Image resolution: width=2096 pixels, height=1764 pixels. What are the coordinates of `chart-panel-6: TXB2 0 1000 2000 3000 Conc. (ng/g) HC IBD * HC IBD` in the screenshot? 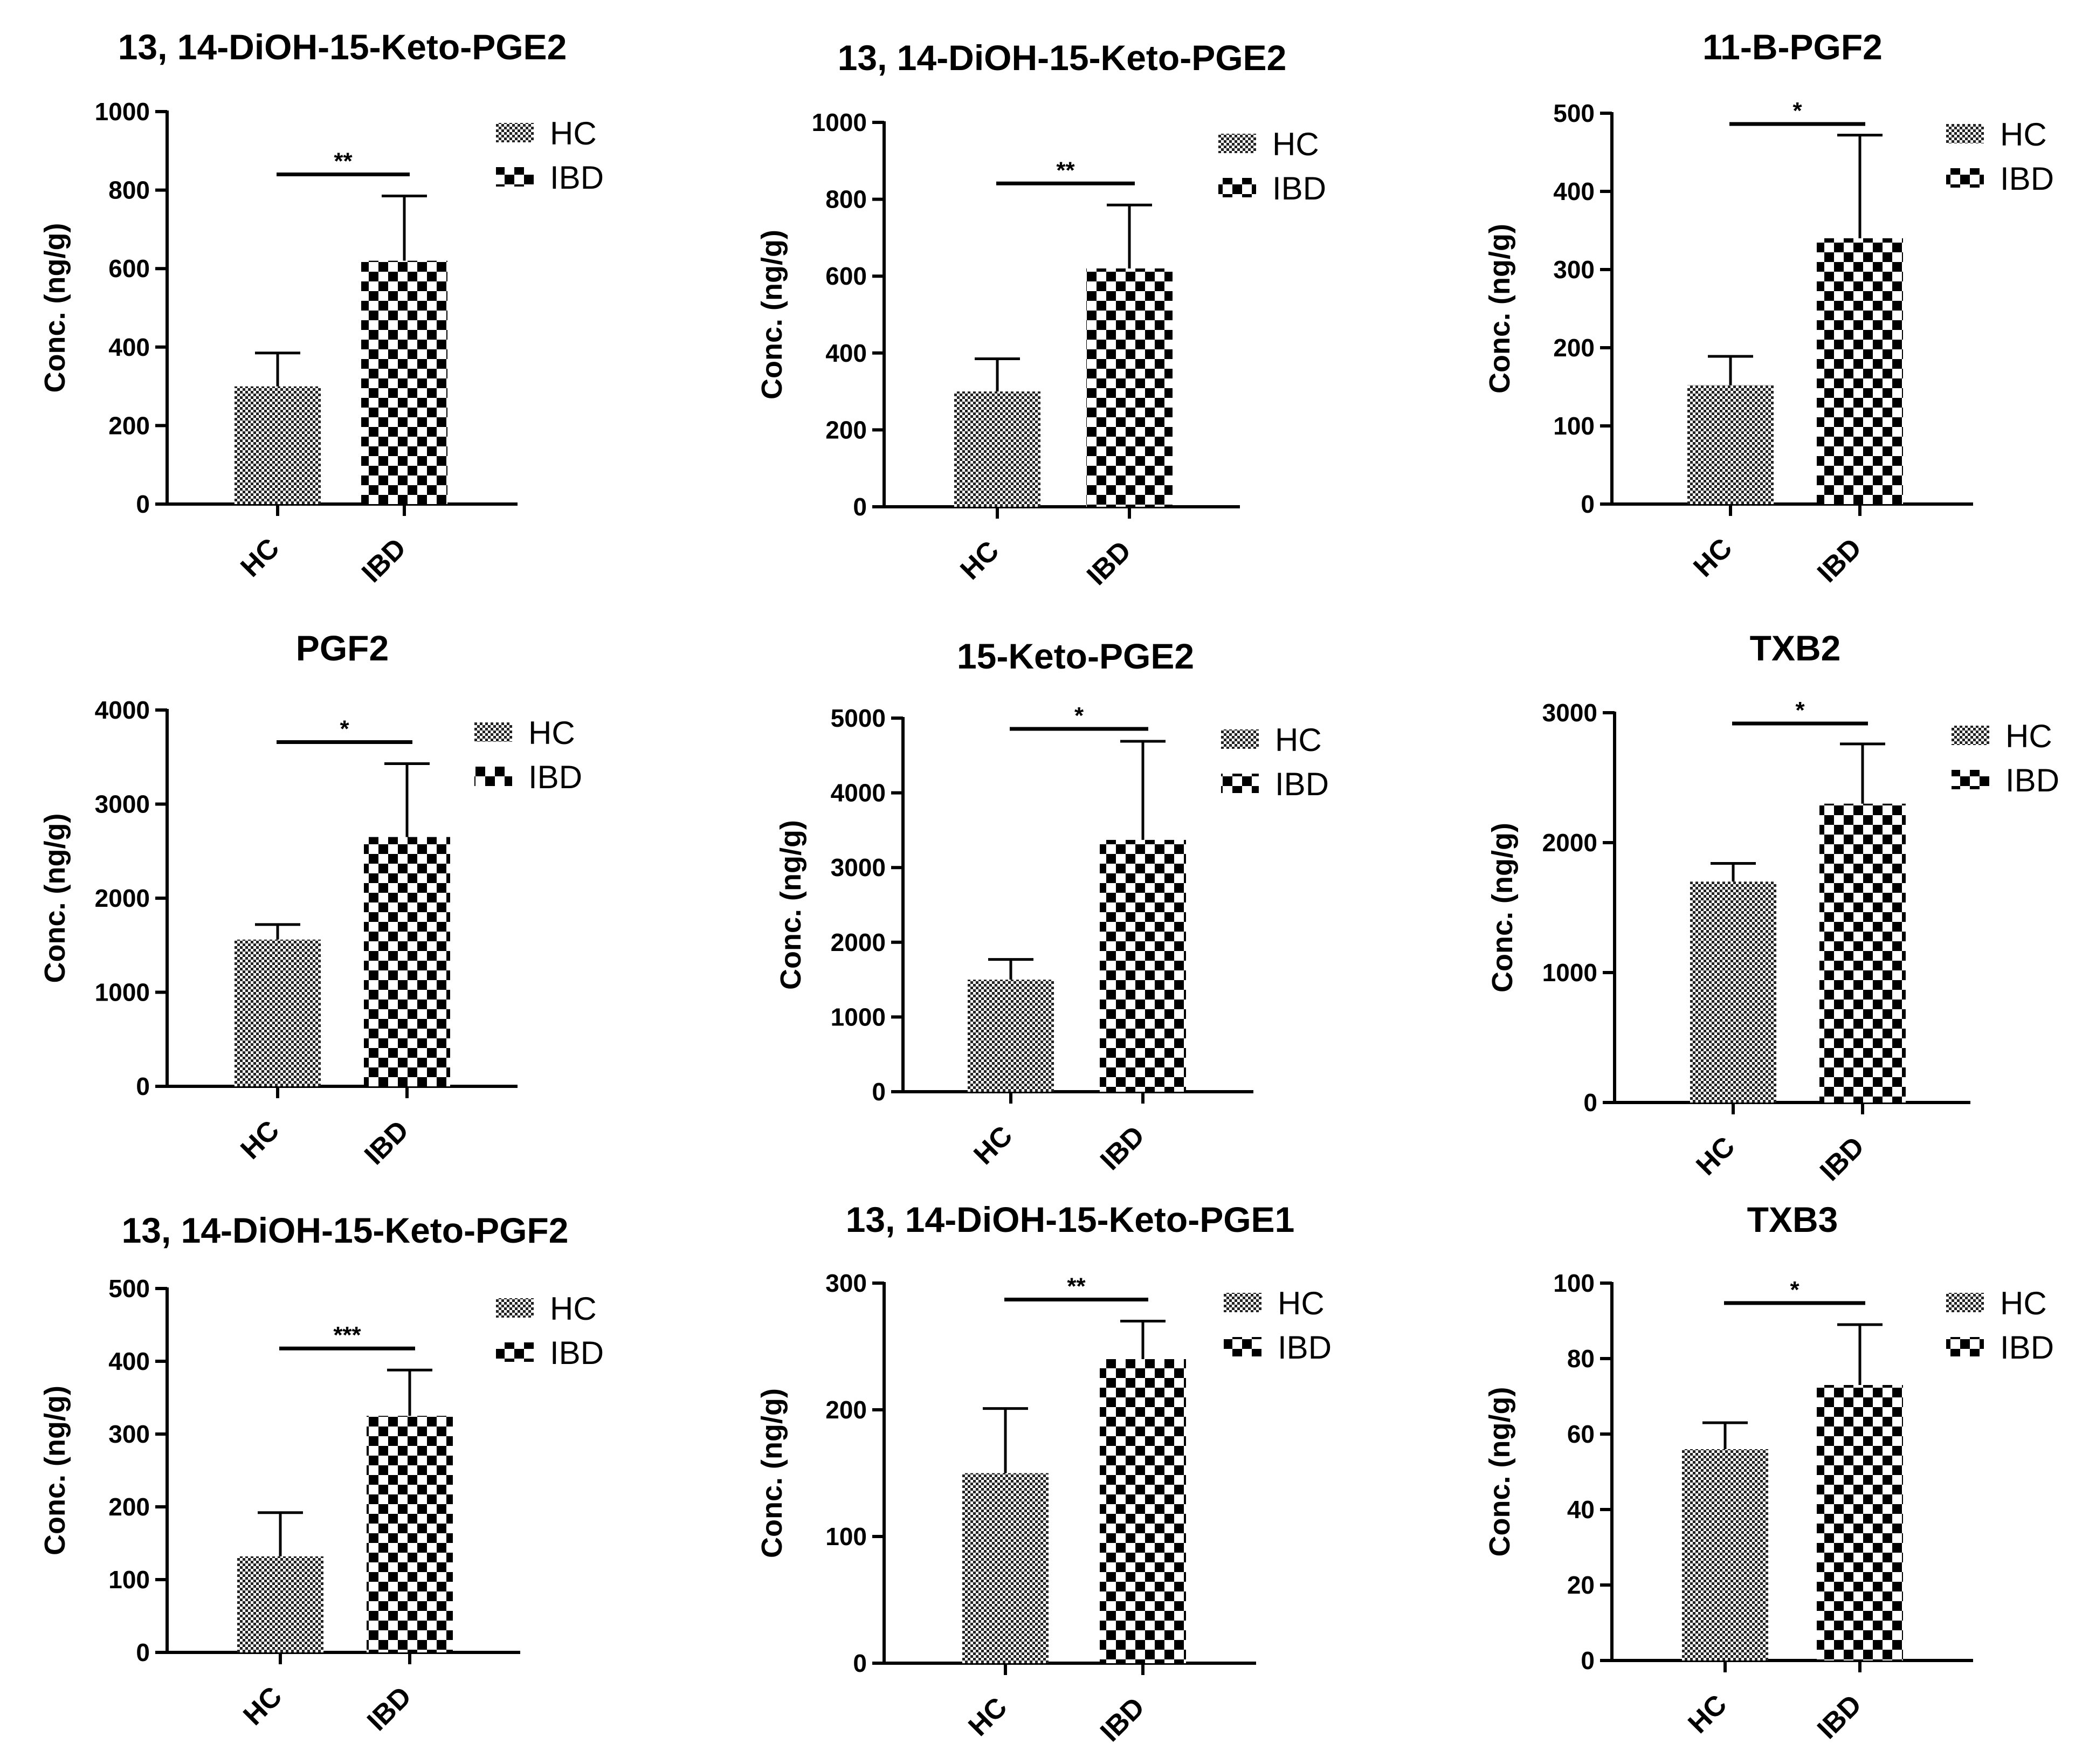 It's located at (1772, 907).